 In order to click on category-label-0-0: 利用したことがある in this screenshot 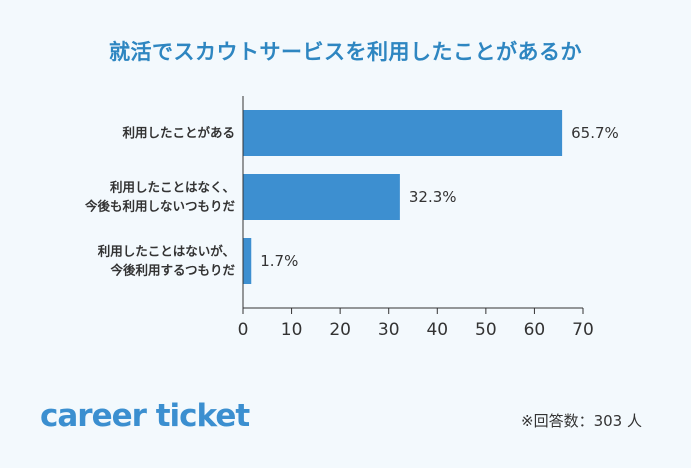, I will do `click(178, 132)`.